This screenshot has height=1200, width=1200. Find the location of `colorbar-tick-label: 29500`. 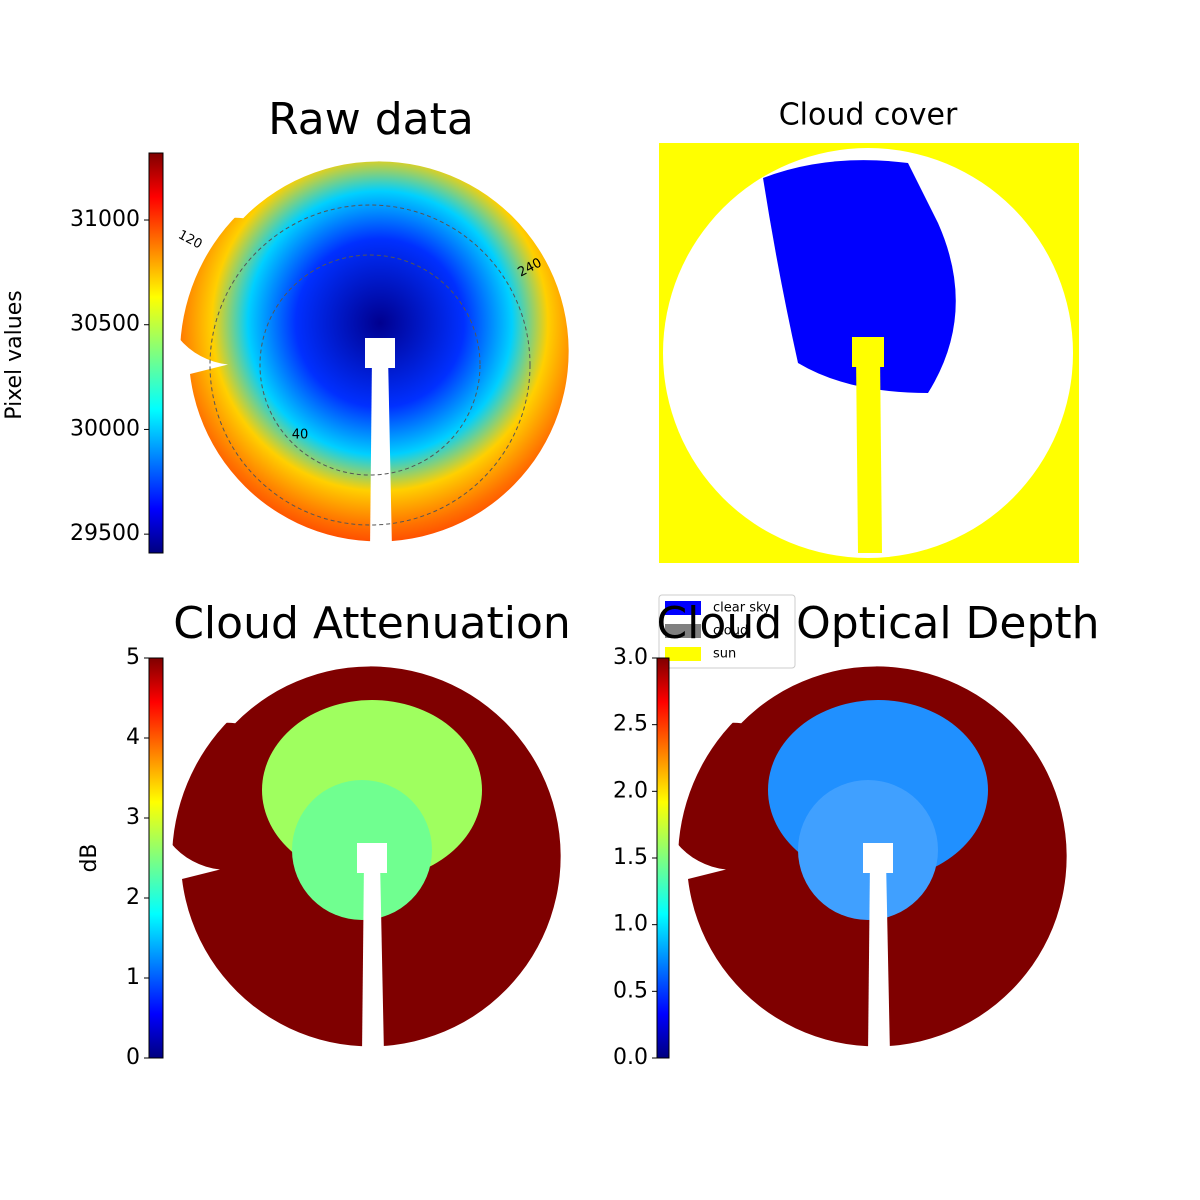

colorbar-tick-label: 29500 is located at coordinates (105, 533).